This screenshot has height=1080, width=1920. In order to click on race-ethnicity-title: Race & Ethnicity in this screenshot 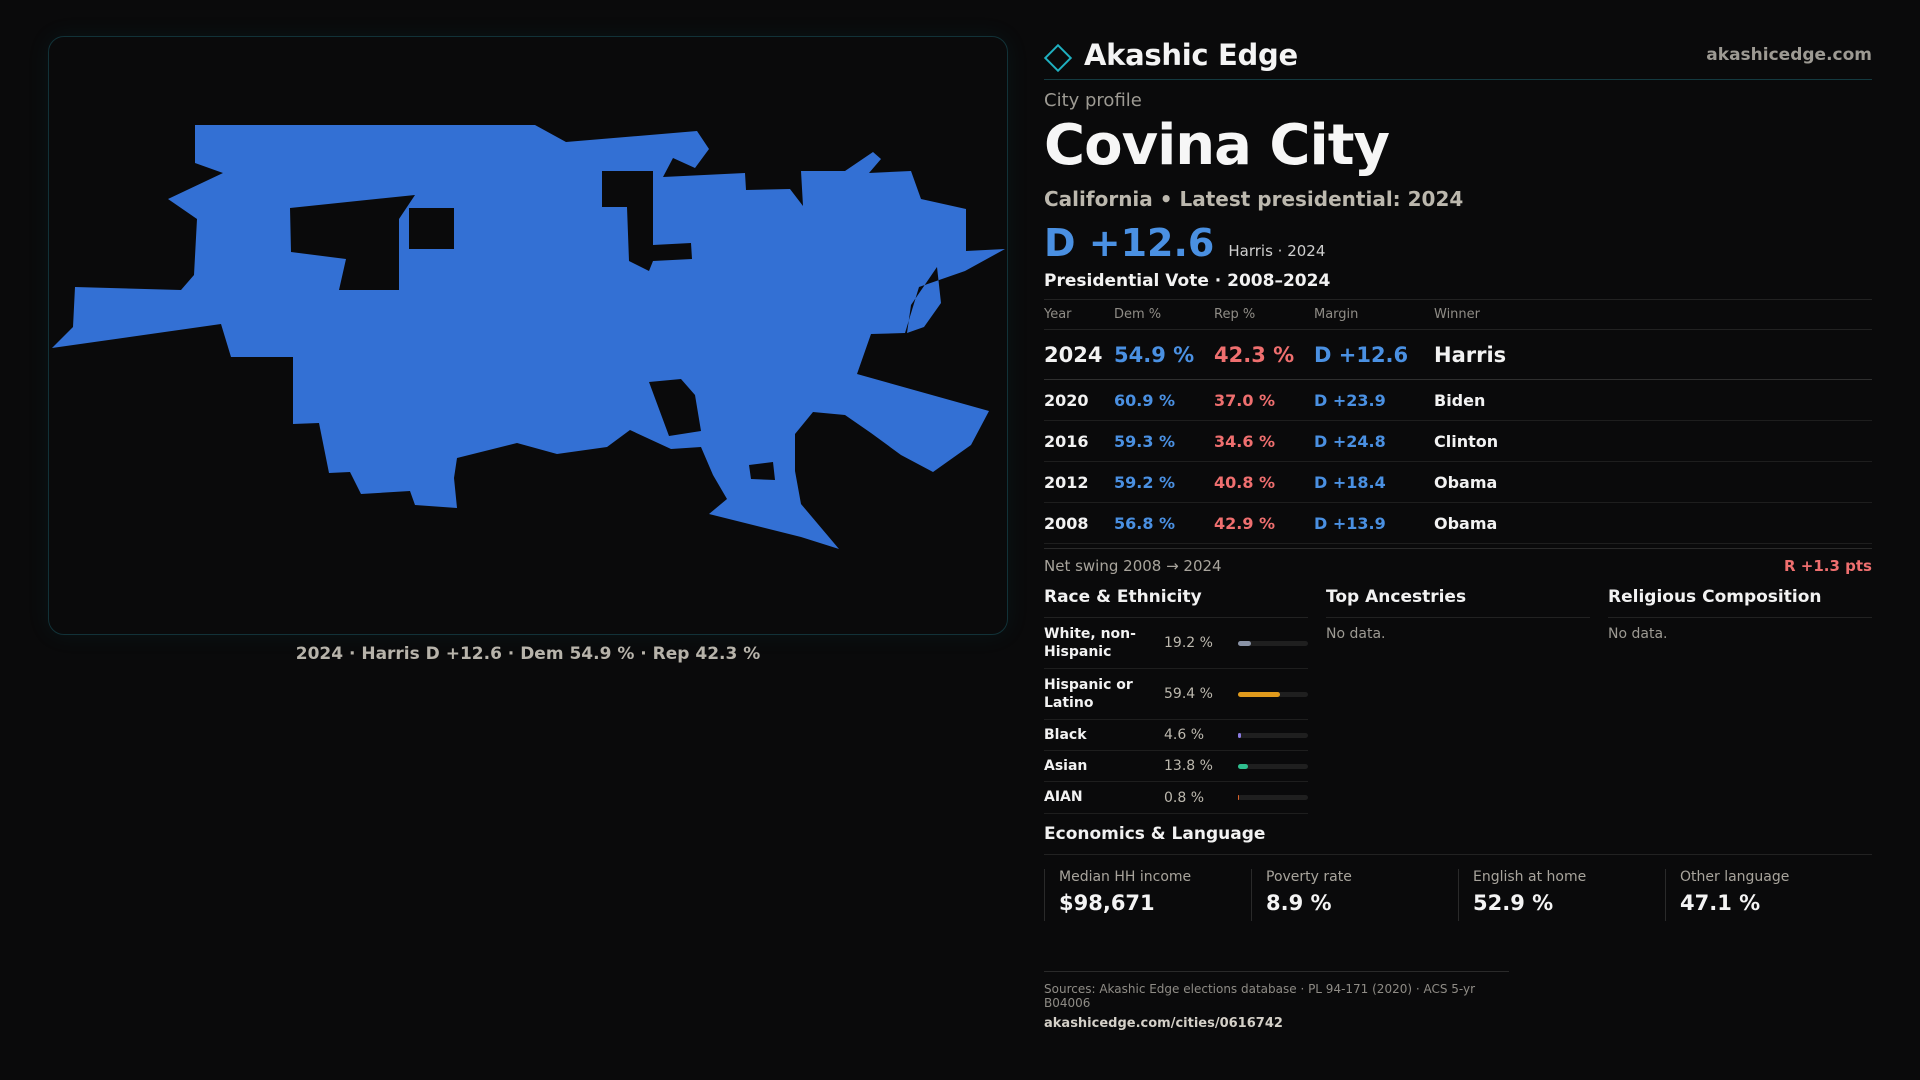, I will do `click(1176, 603)`.